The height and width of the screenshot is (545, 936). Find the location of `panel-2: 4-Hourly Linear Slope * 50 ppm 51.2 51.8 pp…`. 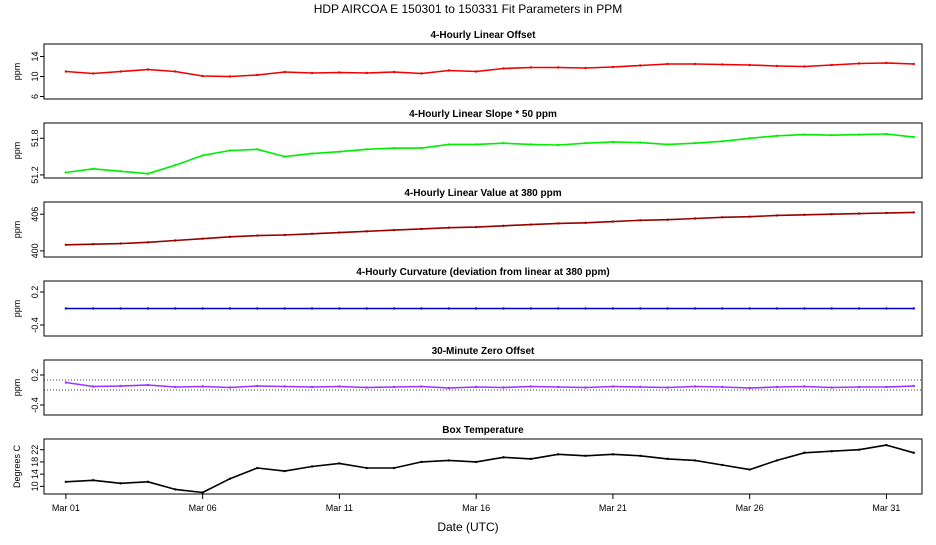

panel-2: 4-Hourly Linear Slope * 50 ppm 51.2 51.8 pp… is located at coordinates (467, 146).